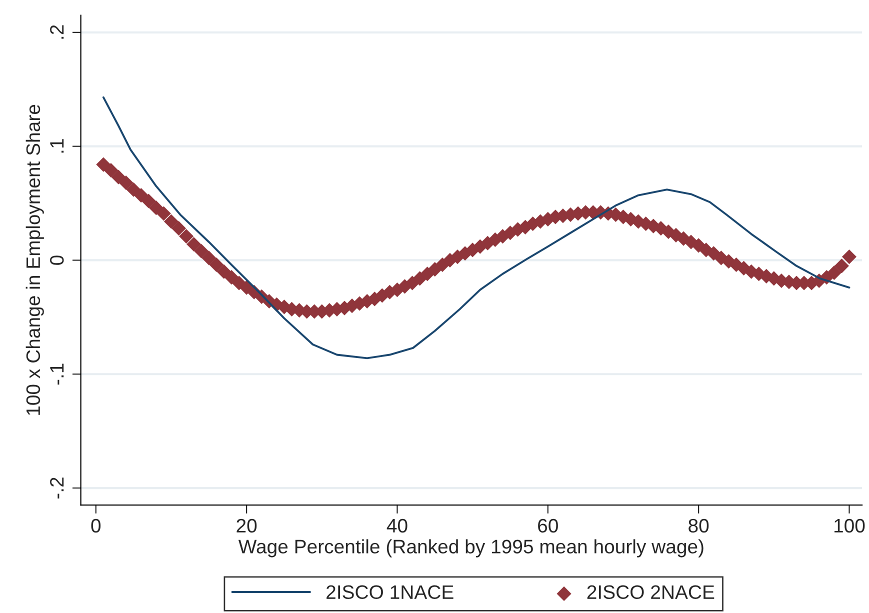 Image resolution: width=869 pixels, height=613 pixels. Describe the element at coordinates (471, 548) in the screenshot. I see `x-axis-title: Wage Percentile (Ranked by 1995 mean hourly wage)` at that location.